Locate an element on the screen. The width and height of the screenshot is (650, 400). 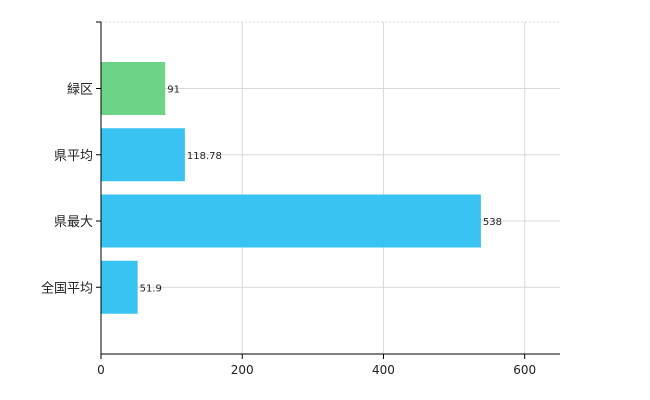
data-label: 538 is located at coordinates (492, 222).